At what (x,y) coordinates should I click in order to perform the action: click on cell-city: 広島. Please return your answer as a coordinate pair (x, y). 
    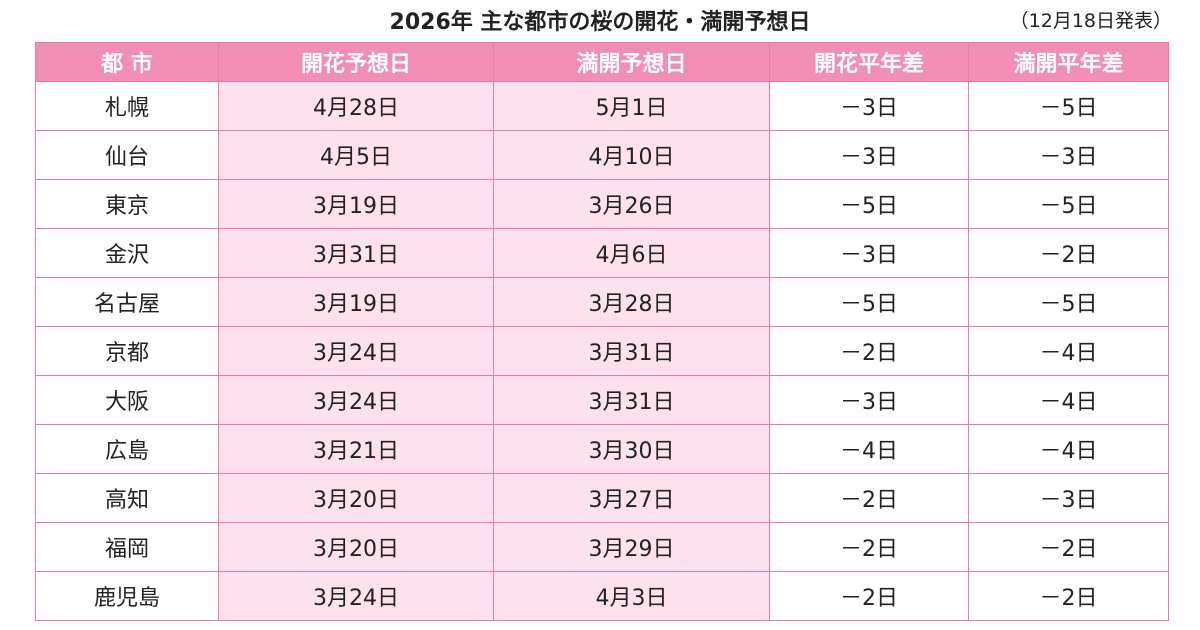
    Looking at the image, I should click on (127, 449).